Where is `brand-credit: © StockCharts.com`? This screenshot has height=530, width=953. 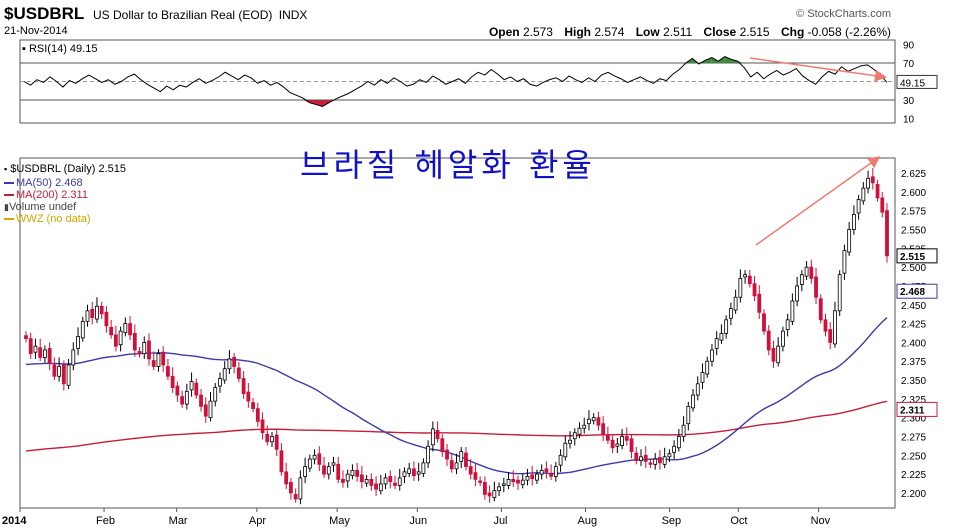 brand-credit: © StockCharts.com is located at coordinates (843, 14).